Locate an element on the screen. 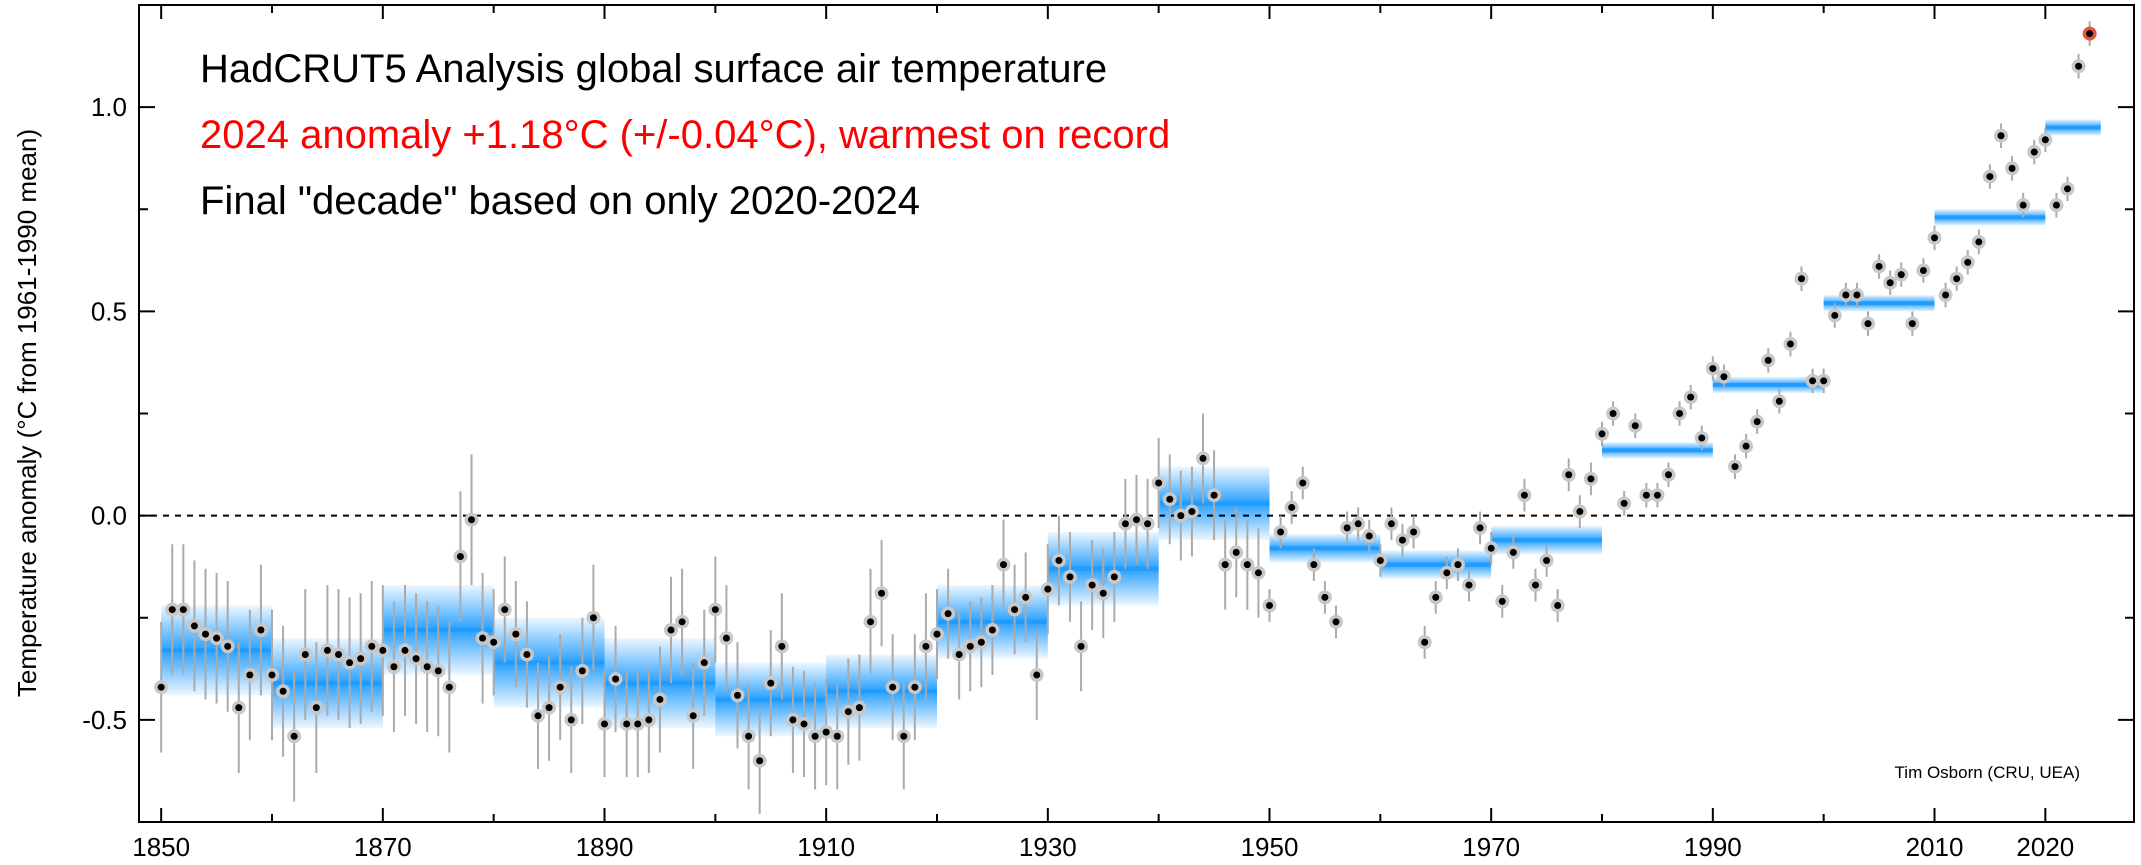 Image resolution: width=2141 pixels, height=865 pixels. x-tick-label: 1910 is located at coordinates (826, 847).